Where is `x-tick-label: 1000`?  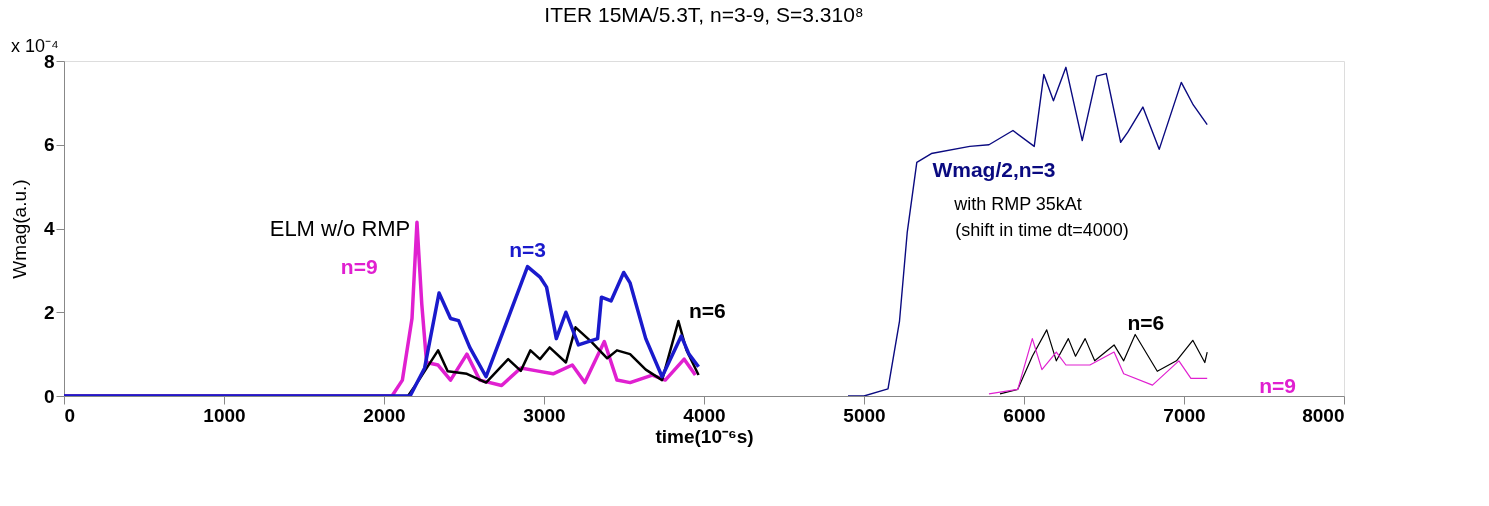 x-tick-label: 1000 is located at coordinates (224, 415).